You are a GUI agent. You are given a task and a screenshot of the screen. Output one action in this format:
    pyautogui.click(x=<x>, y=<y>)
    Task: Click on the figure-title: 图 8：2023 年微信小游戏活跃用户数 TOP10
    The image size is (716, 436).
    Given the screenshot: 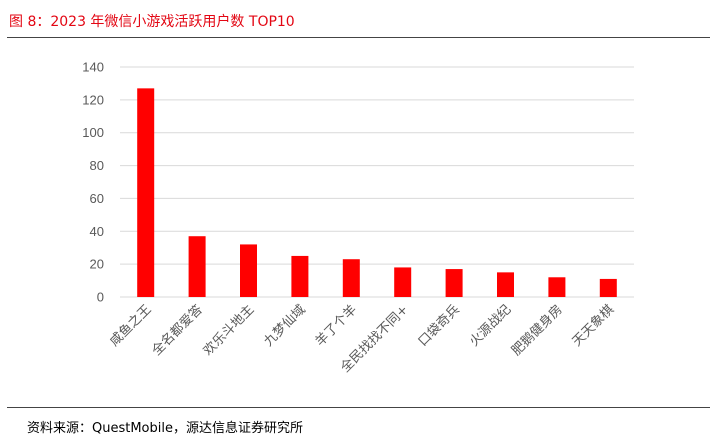 What is the action you would take?
    pyautogui.click(x=152, y=22)
    